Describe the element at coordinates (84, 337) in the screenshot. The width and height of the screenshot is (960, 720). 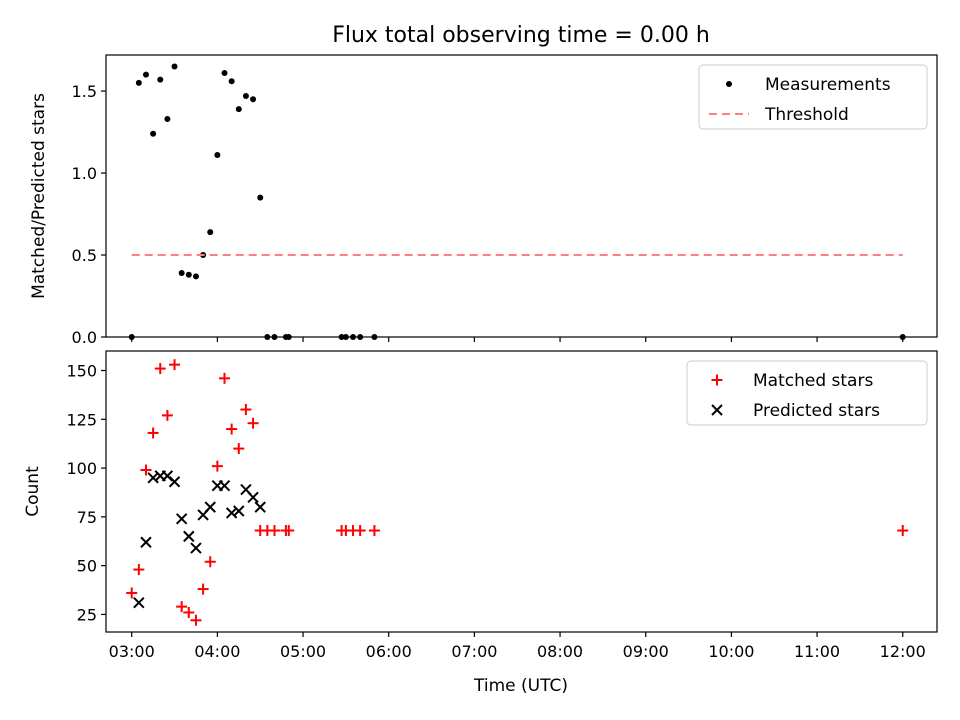
I see `y-tick-label: 0.0` at that location.